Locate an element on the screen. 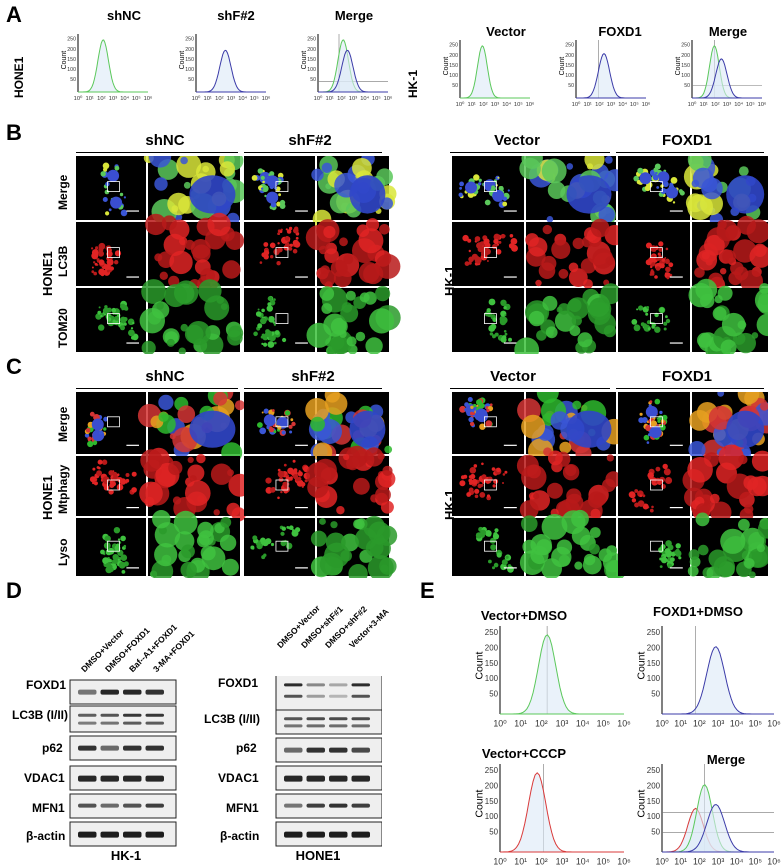  x-tick-label: 10⁵ is located at coordinates (136, 98).